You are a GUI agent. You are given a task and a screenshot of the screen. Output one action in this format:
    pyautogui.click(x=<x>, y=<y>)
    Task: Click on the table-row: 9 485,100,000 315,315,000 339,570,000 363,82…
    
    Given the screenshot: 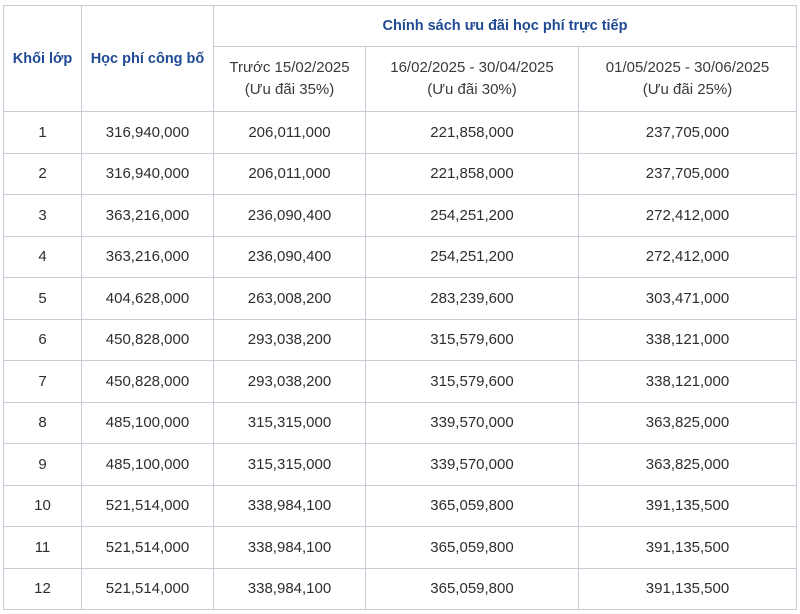 What is the action you would take?
    pyautogui.click(x=400, y=464)
    